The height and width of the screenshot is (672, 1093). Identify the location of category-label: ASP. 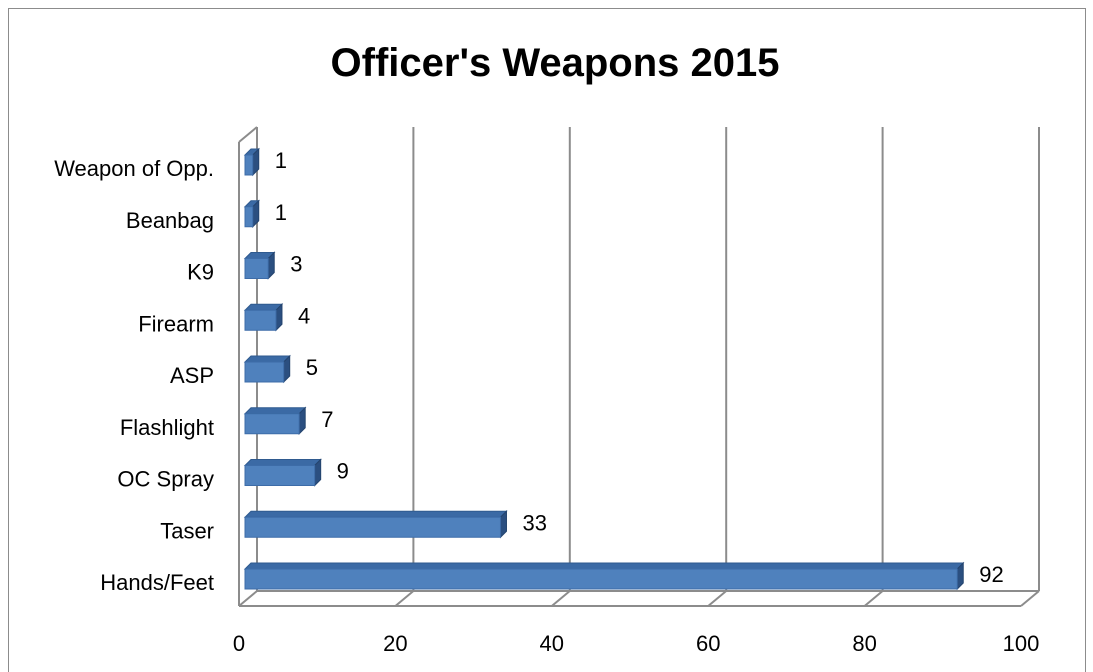
(192, 375).